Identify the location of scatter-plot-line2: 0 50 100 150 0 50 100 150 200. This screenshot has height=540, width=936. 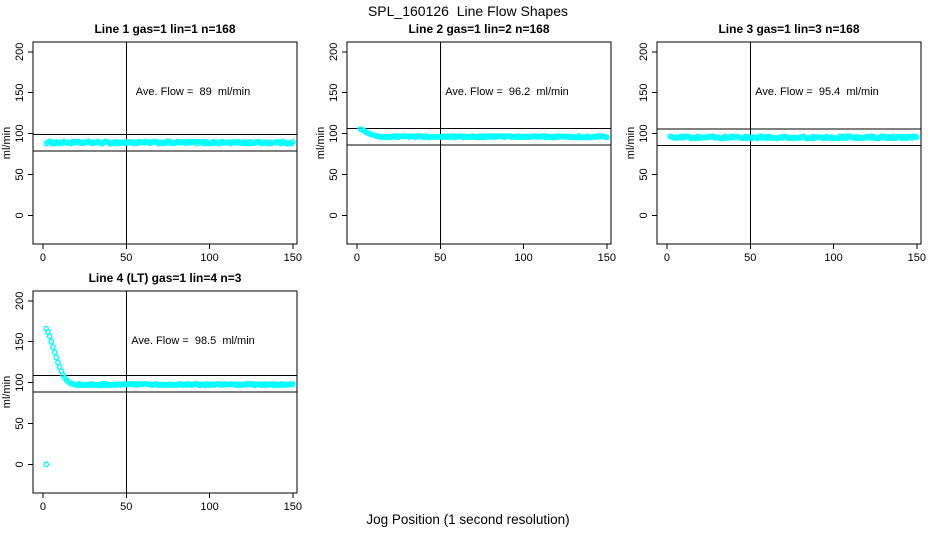
(472, 152).